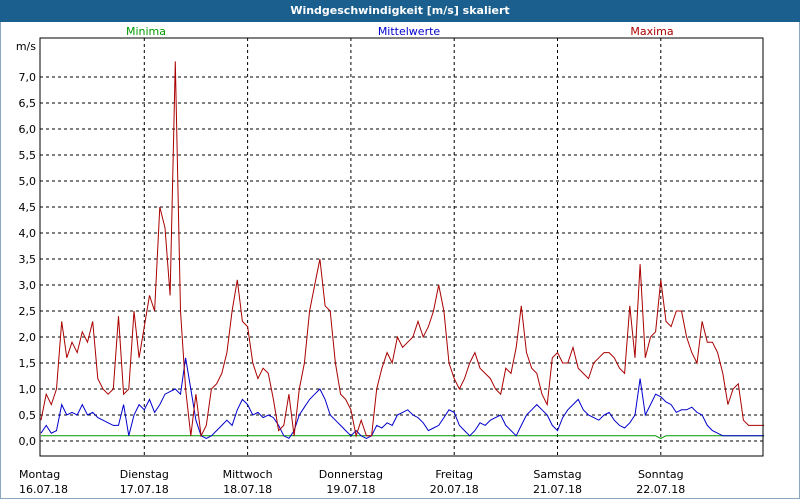 This screenshot has height=500, width=800. What do you see at coordinates (28, 181) in the screenshot?
I see `y-tick-label: 5,0` at bounding box center [28, 181].